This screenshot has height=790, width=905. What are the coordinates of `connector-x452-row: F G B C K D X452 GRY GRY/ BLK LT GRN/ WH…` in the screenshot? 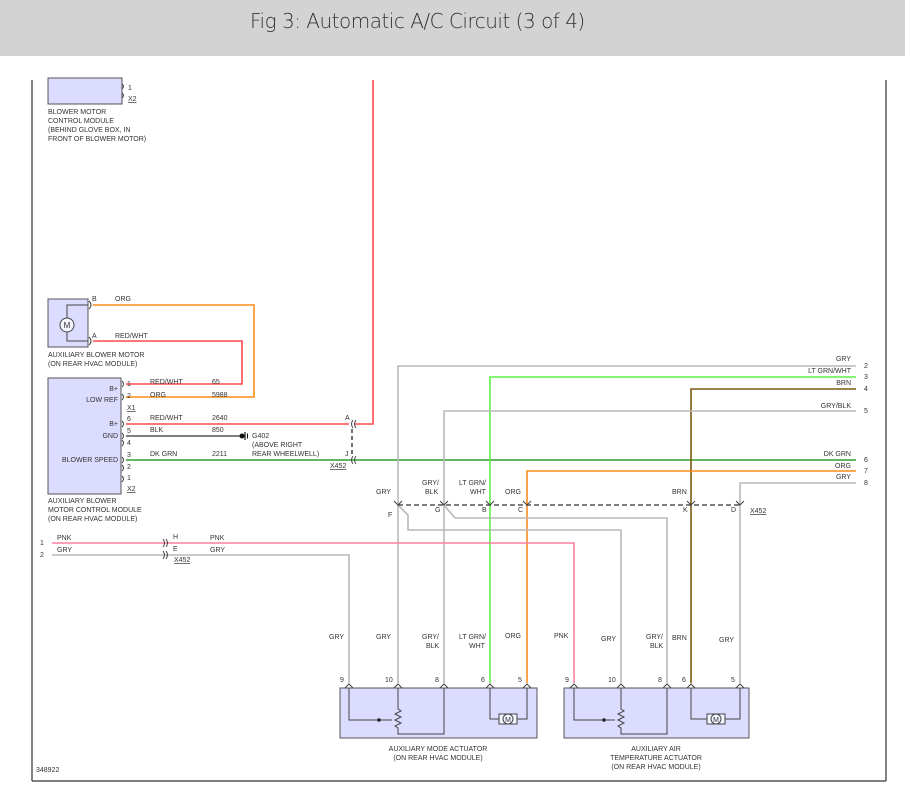 It's located at (571, 499).